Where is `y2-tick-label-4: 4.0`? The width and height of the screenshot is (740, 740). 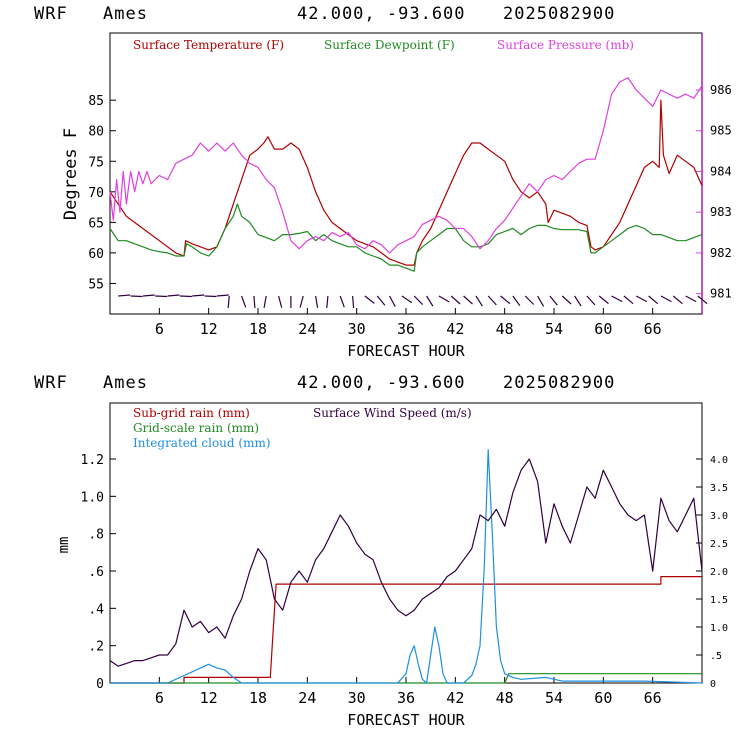
y2-tick-label-4: 4.0 is located at coordinates (719, 460).